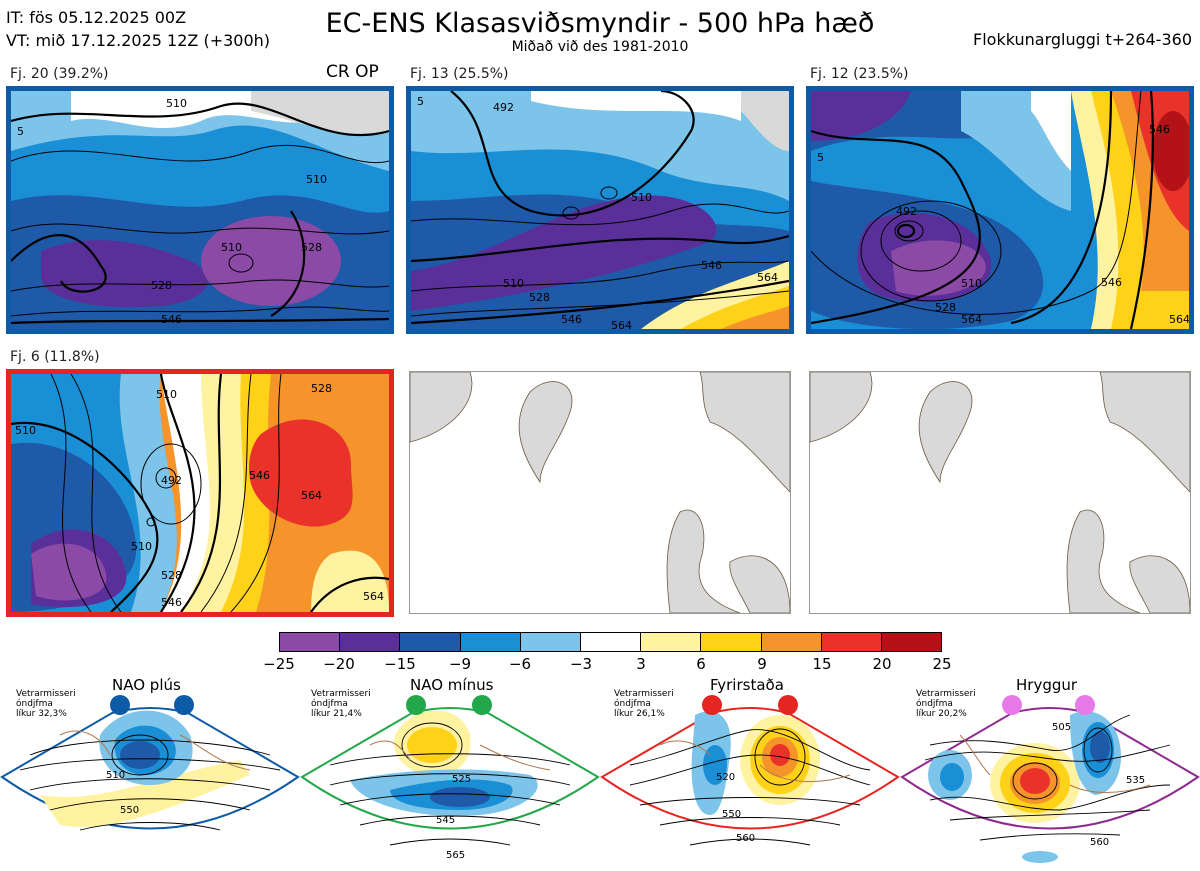 This screenshot has width=1200, height=871. Describe the element at coordinates (882, 664) in the screenshot. I see `colorbar-tick: 20` at that location.